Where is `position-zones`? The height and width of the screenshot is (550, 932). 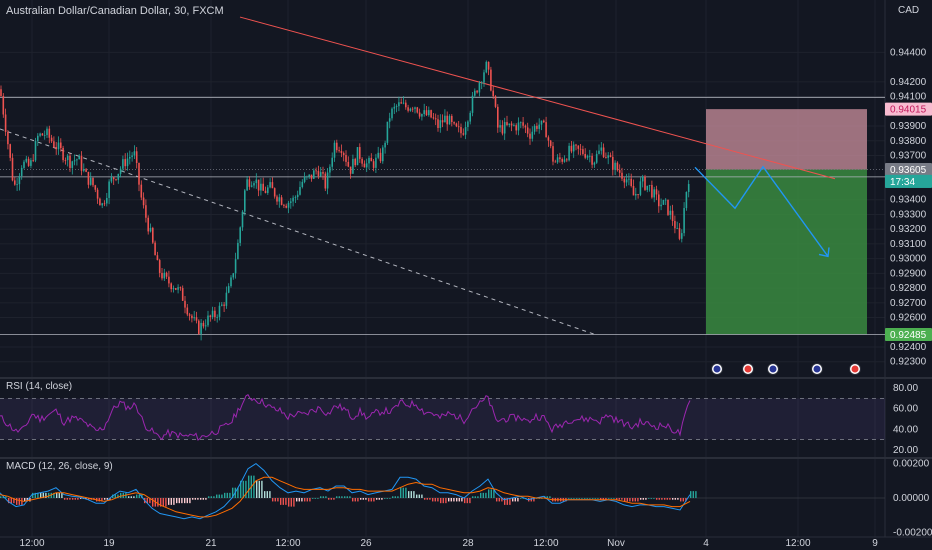 position-zones is located at coordinates (786, 222).